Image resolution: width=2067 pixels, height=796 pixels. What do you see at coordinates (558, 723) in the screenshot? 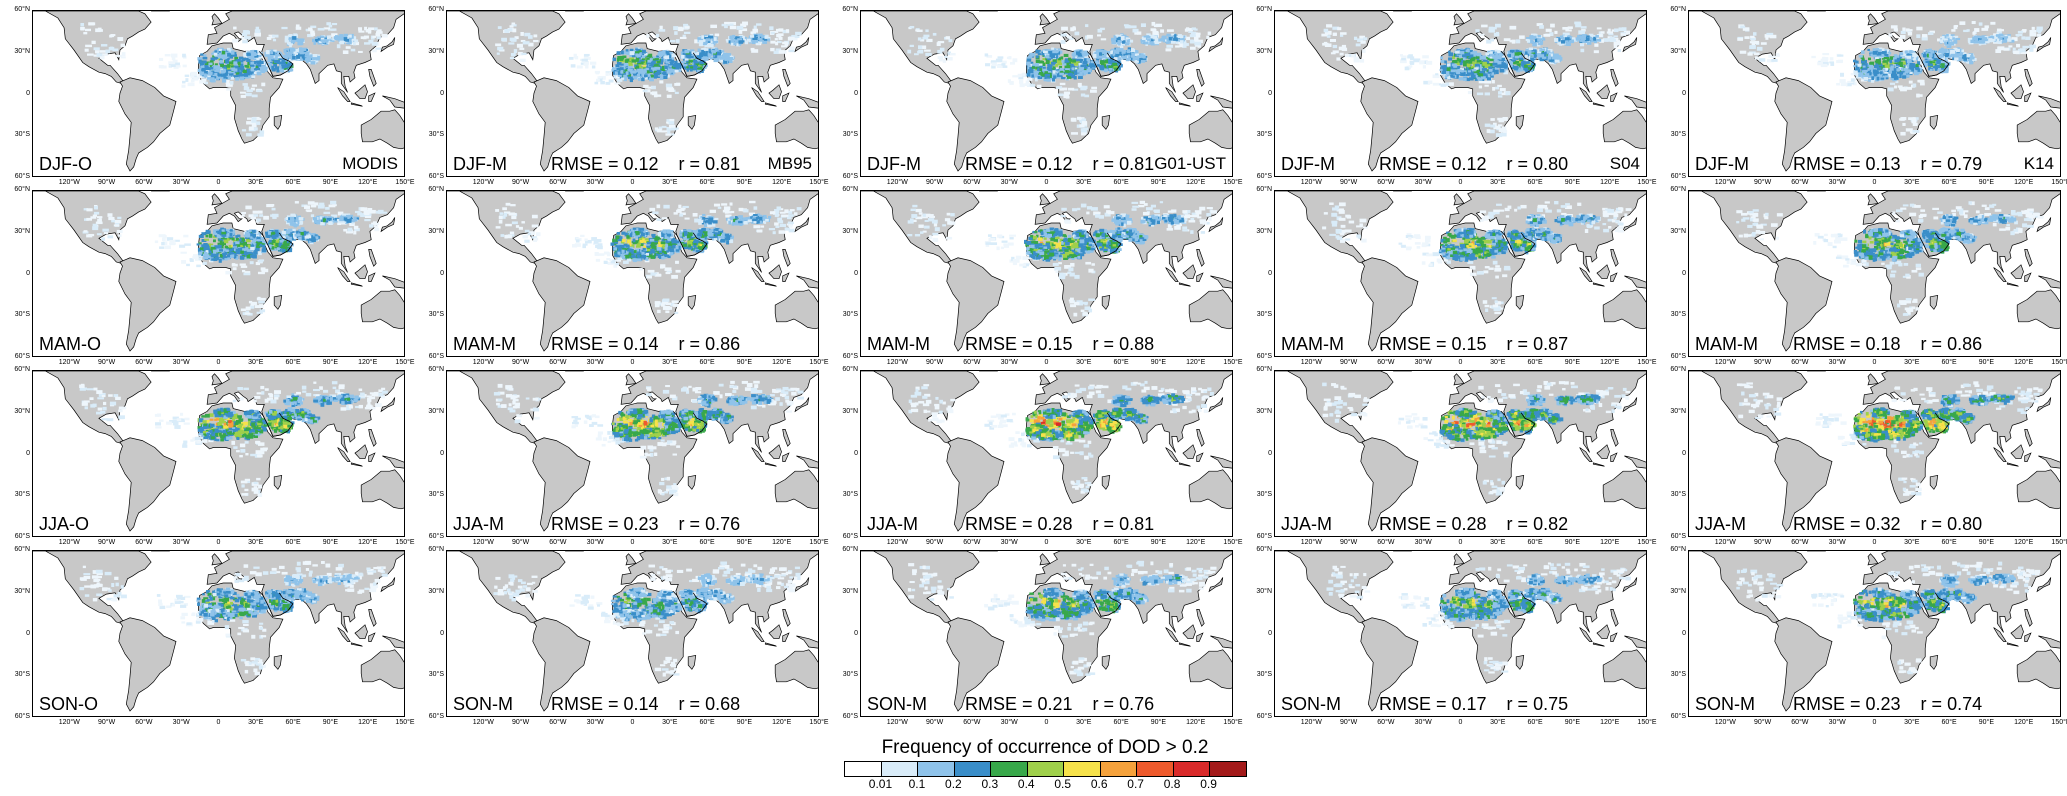
I see `longitude-label: 60°W` at bounding box center [558, 723].